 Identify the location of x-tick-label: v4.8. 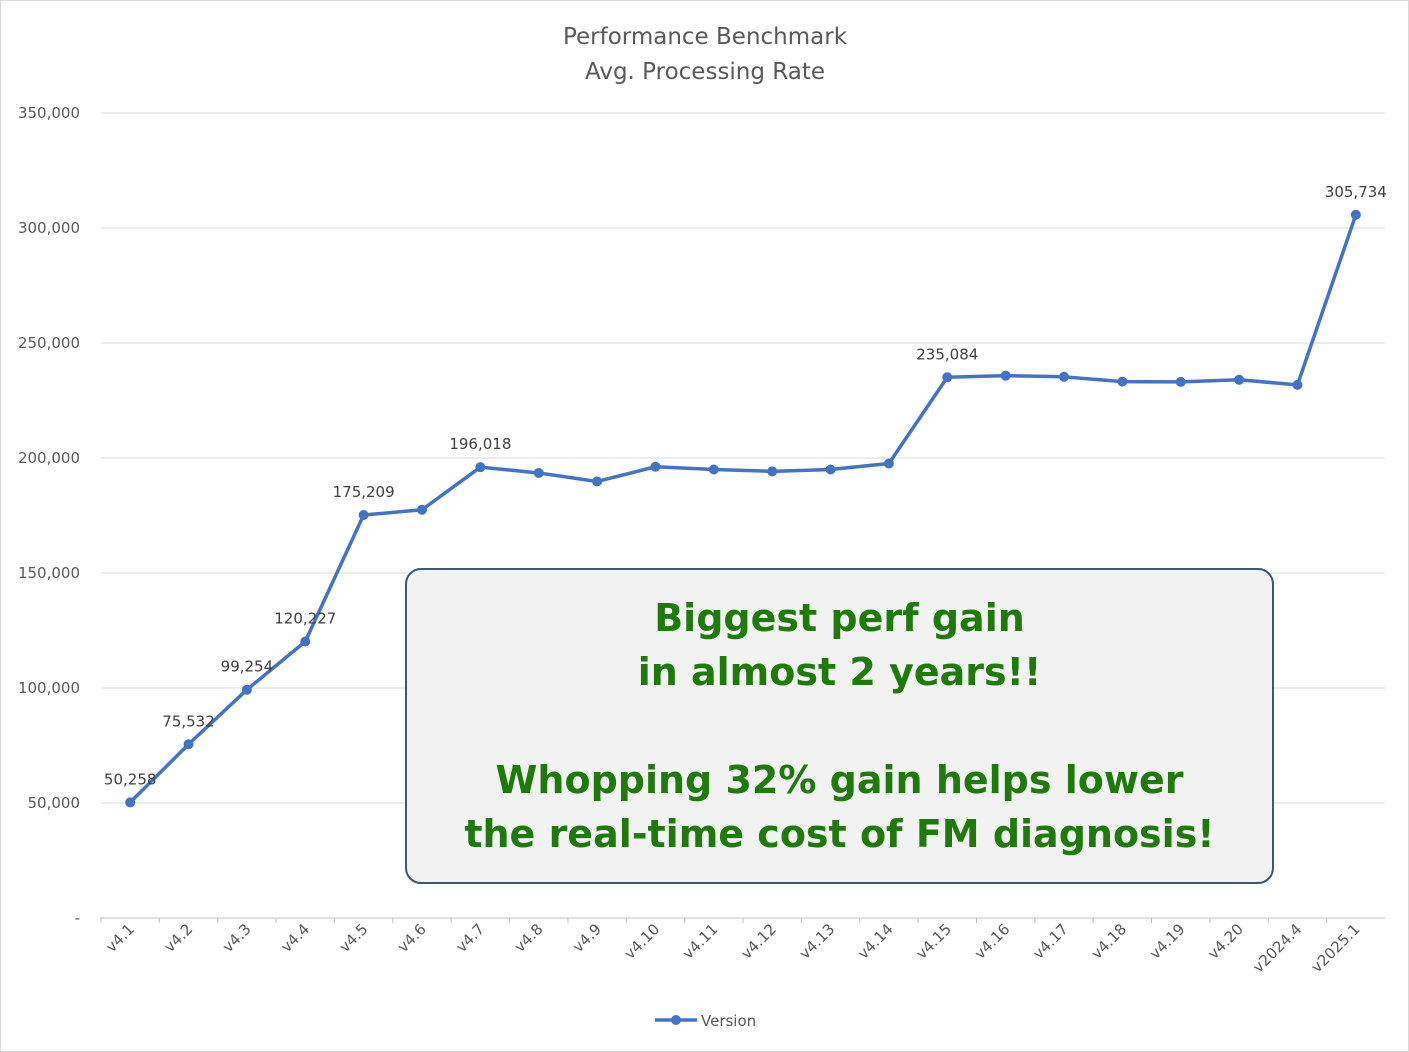
(529, 938).